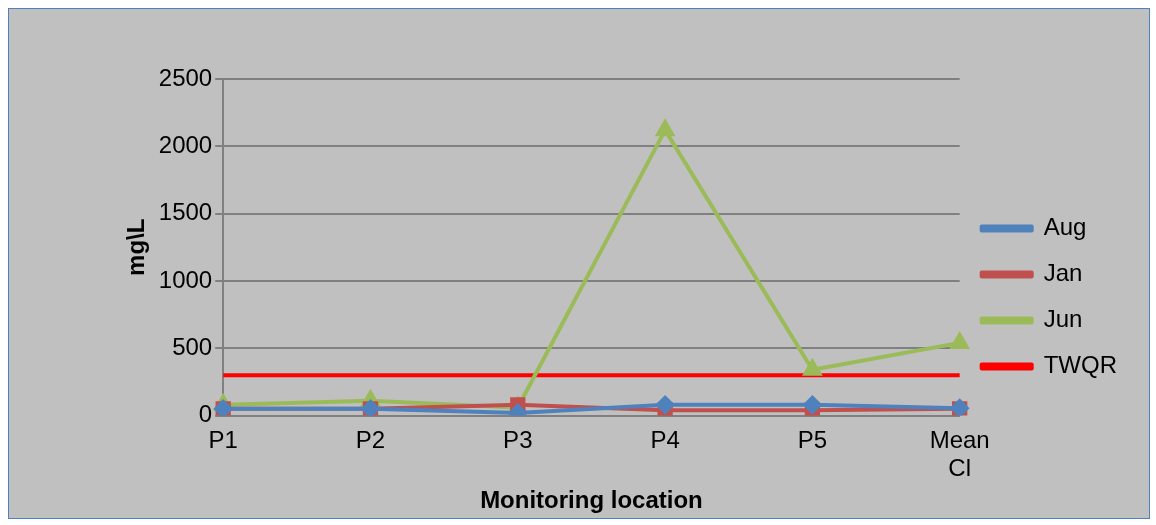  Describe the element at coordinates (192, 346) in the screenshot. I see `y-tick-label: 500` at that location.